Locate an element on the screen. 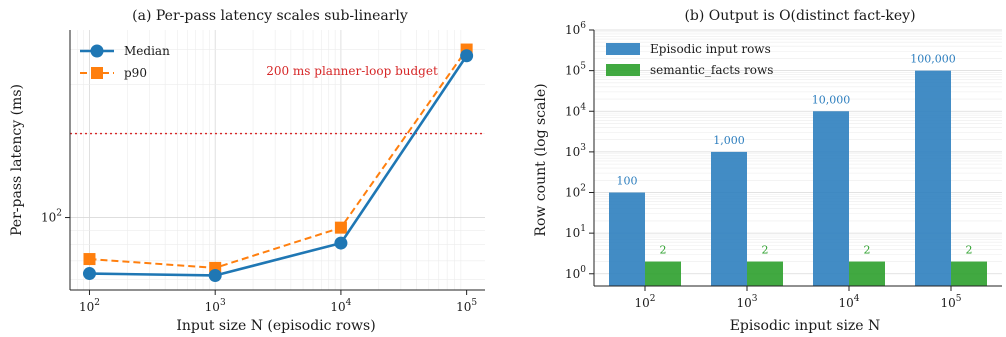 The width and height of the screenshot is (1006, 337). legend-swatch-marker is located at coordinates (97, 73).